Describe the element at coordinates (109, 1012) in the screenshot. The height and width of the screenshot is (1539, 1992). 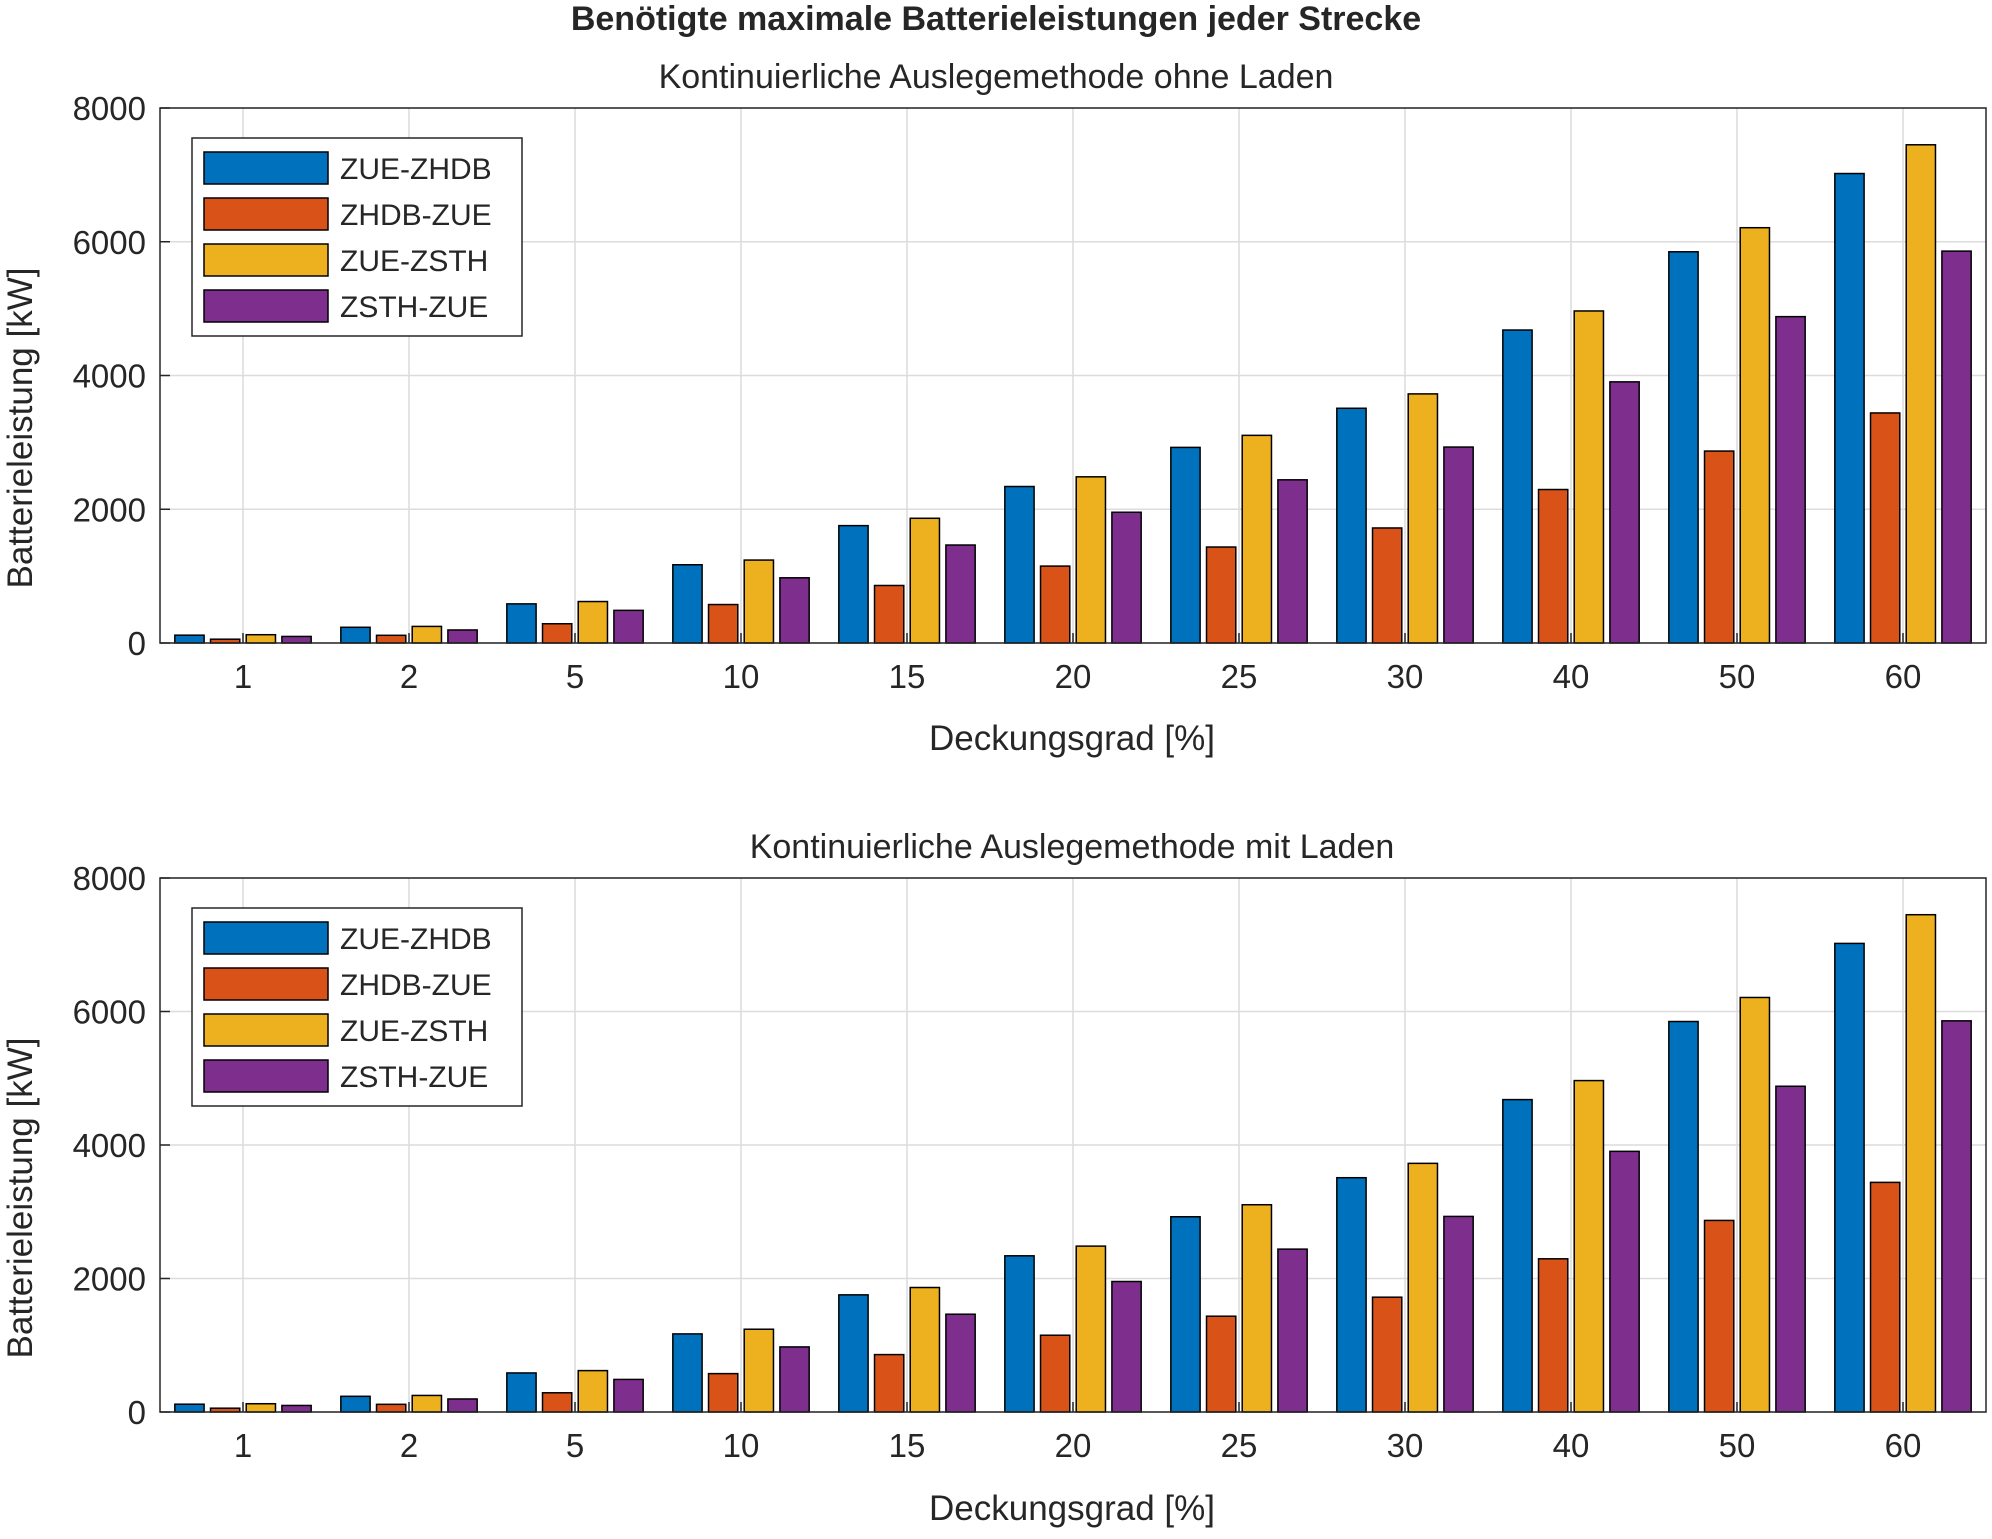
I see `y-tick-label: 6000` at that location.